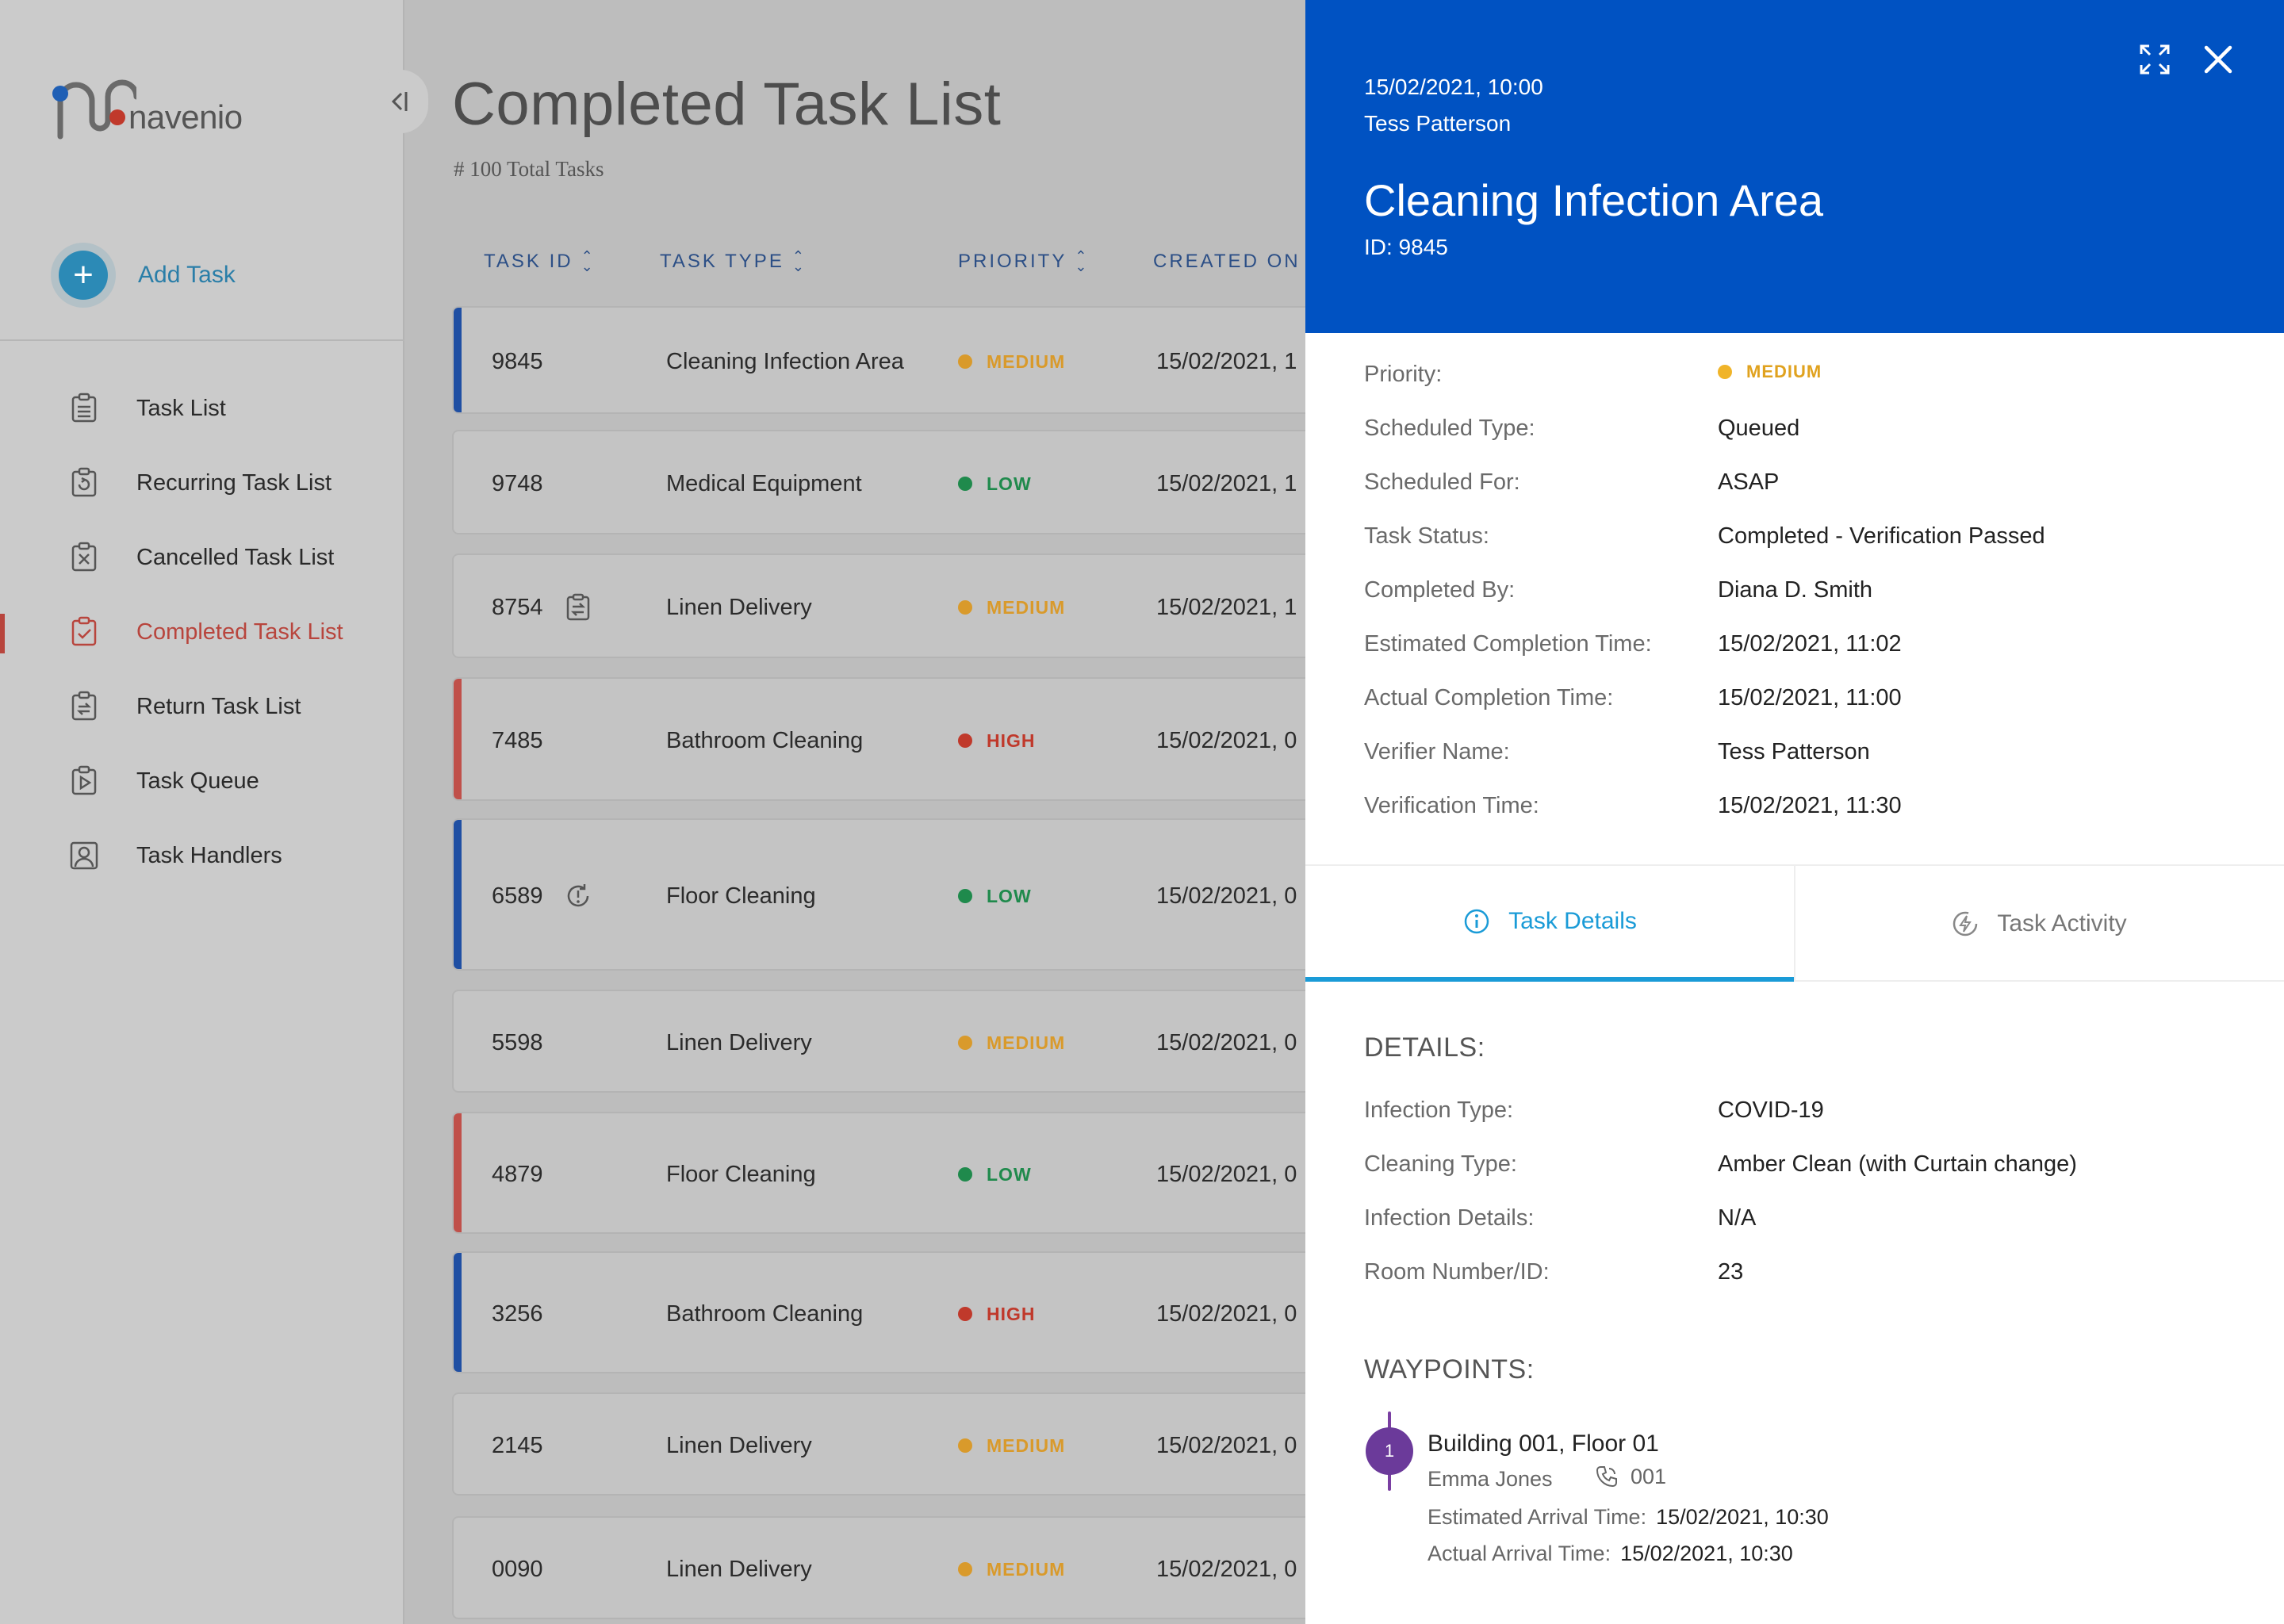 This screenshot has width=2284, height=1624. I want to click on detail-value: 23, so click(1731, 1272).